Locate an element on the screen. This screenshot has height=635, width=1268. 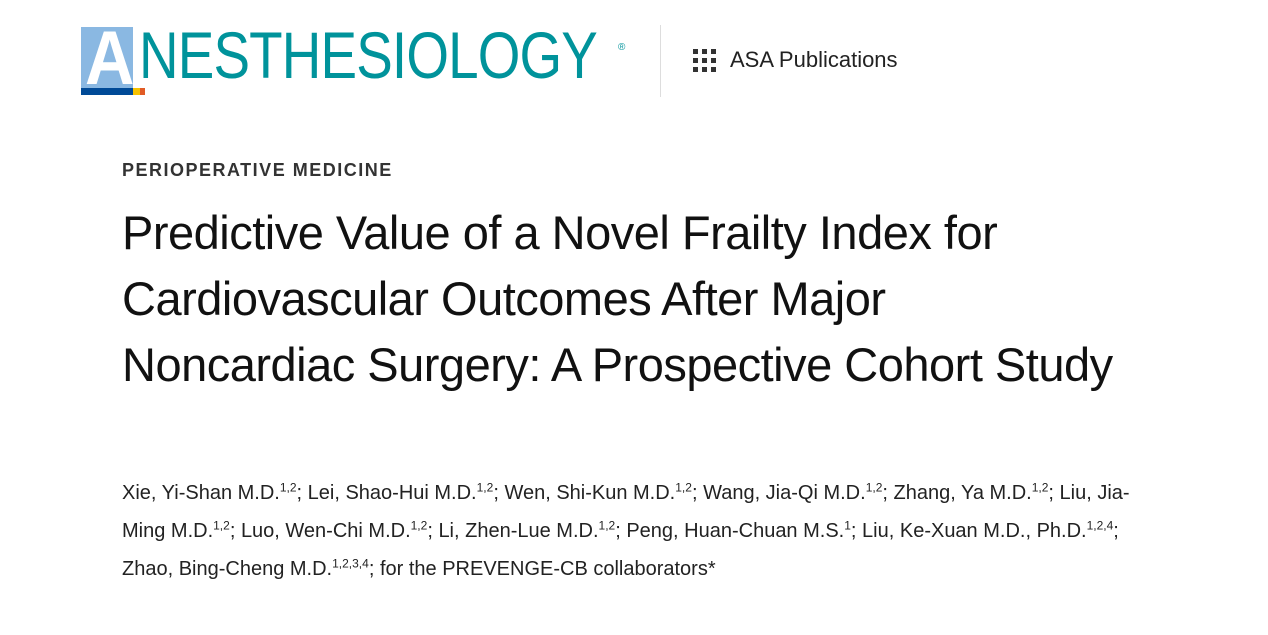
logo-bar-orange is located at coordinates (142, 91).